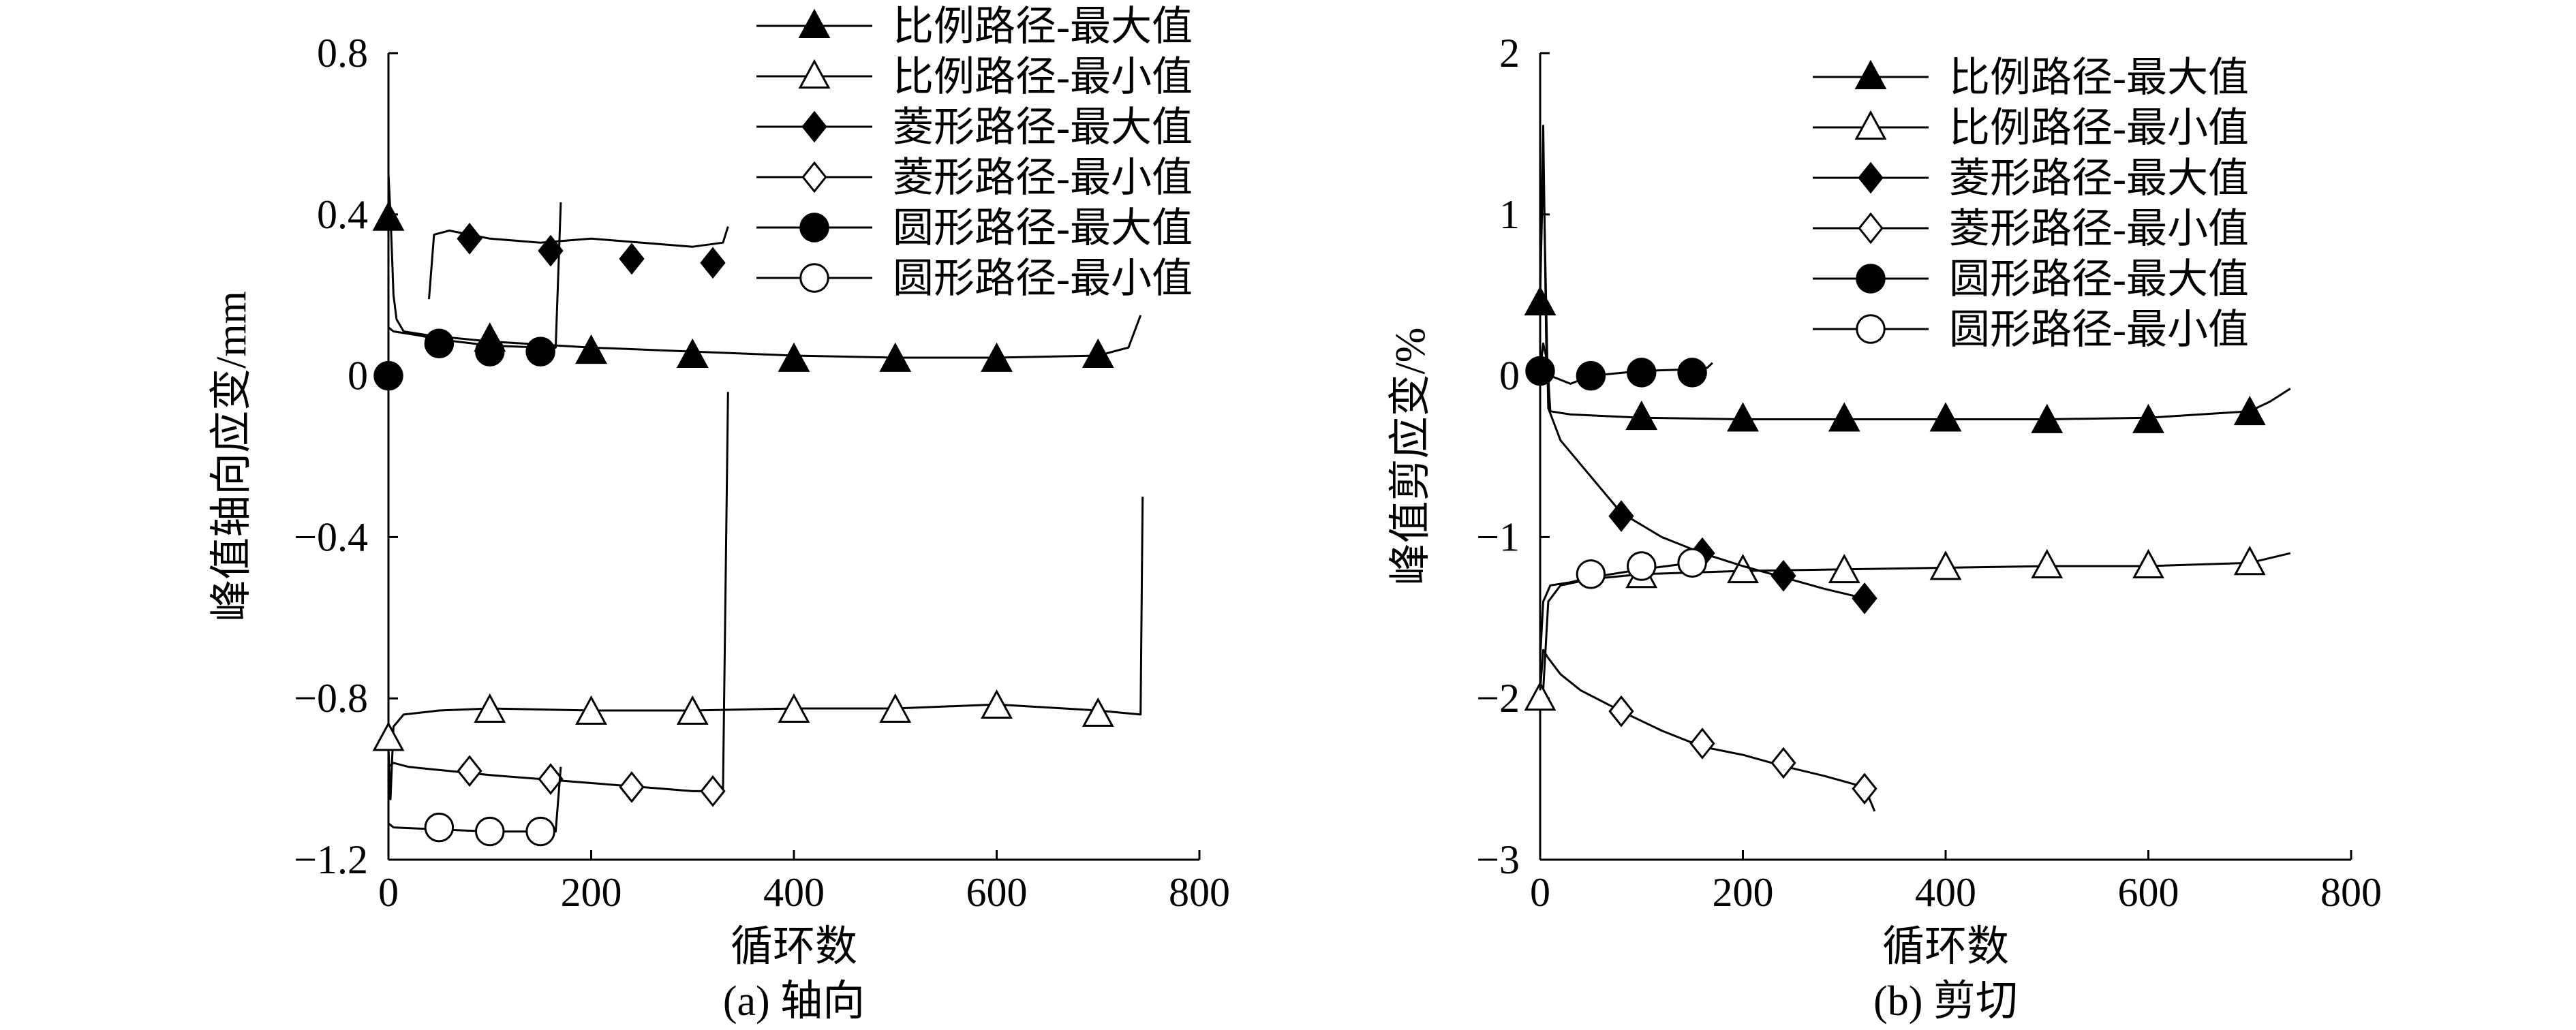 The height and width of the screenshot is (1030, 2576). I want to click on y-tick-label: 2, so click(1509, 53).